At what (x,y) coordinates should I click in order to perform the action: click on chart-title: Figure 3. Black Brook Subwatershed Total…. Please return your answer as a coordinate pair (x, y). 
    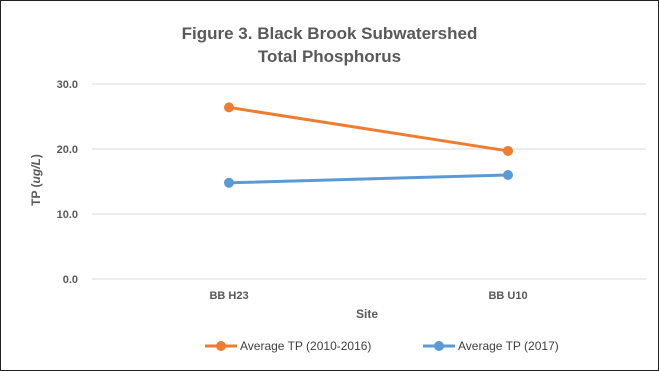
    Looking at the image, I should click on (329, 45).